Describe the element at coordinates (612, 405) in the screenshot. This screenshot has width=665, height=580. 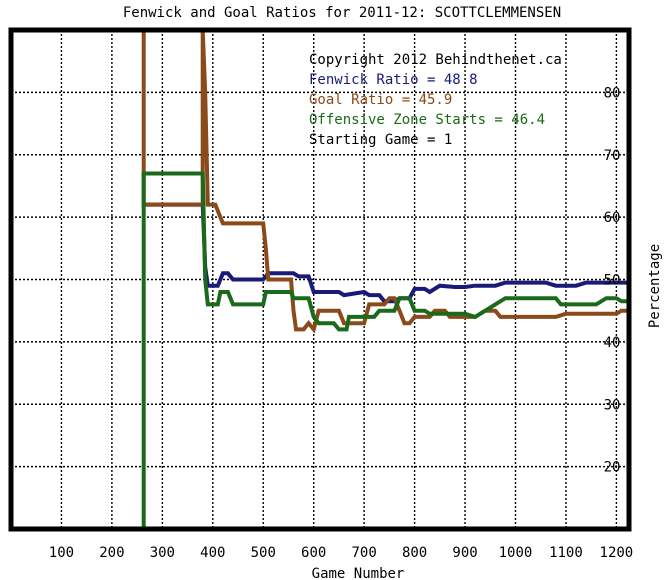
I see `y-tick-label: 30` at that location.